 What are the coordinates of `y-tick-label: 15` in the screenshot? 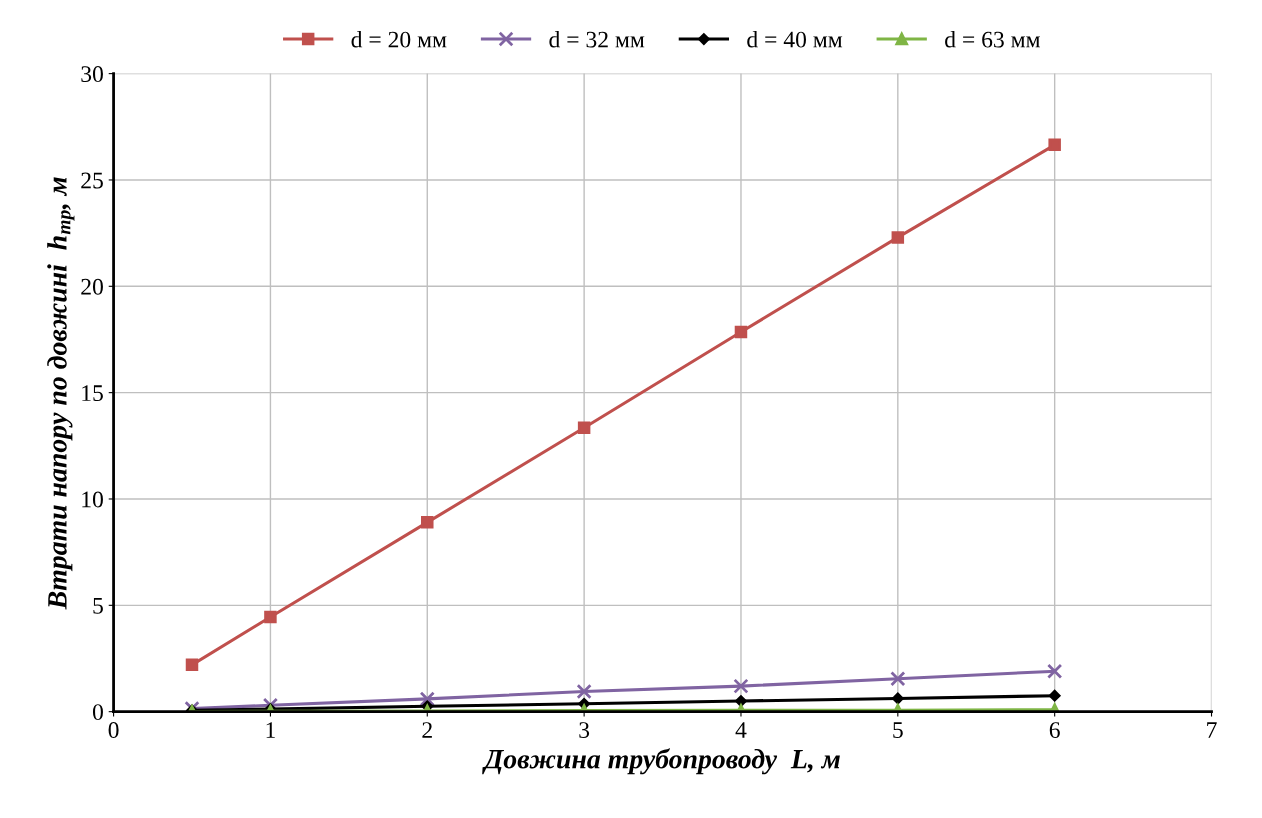 It's located at (92, 393).